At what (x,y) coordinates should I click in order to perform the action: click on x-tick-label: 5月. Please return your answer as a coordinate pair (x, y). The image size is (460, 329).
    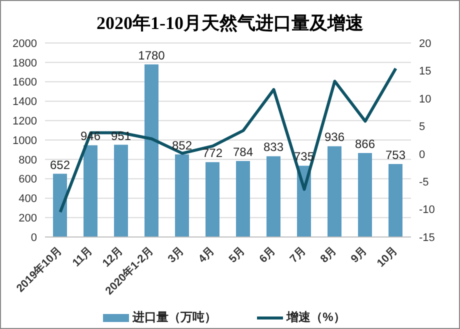
    Looking at the image, I should click on (237, 255).